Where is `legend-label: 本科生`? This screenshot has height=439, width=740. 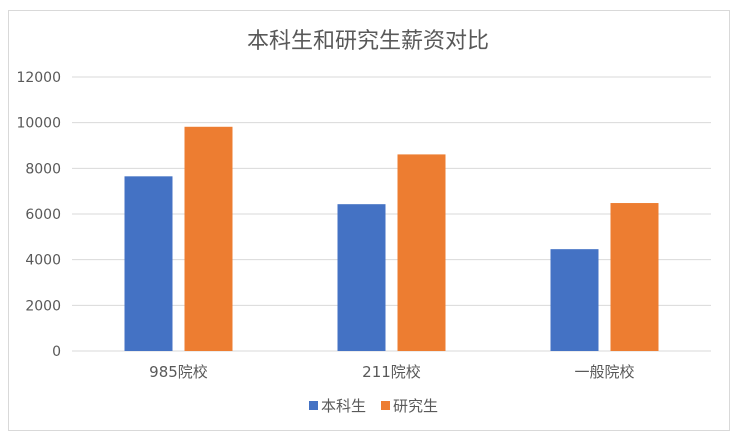
legend-label: 本科生 is located at coordinates (343, 406).